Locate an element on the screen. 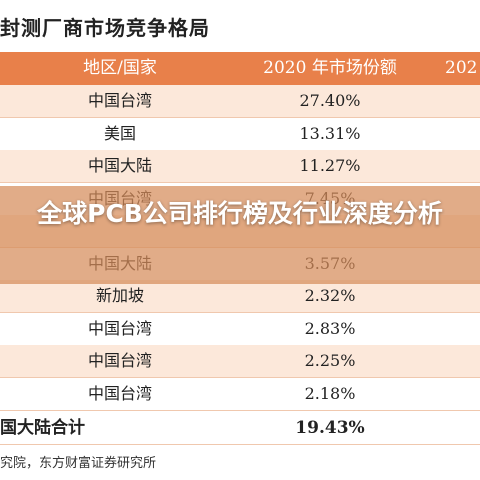 The width and height of the screenshot is (480, 480). overlay-title: 全球PCB公司排行榜及行业深度分析 is located at coordinates (240, 213).